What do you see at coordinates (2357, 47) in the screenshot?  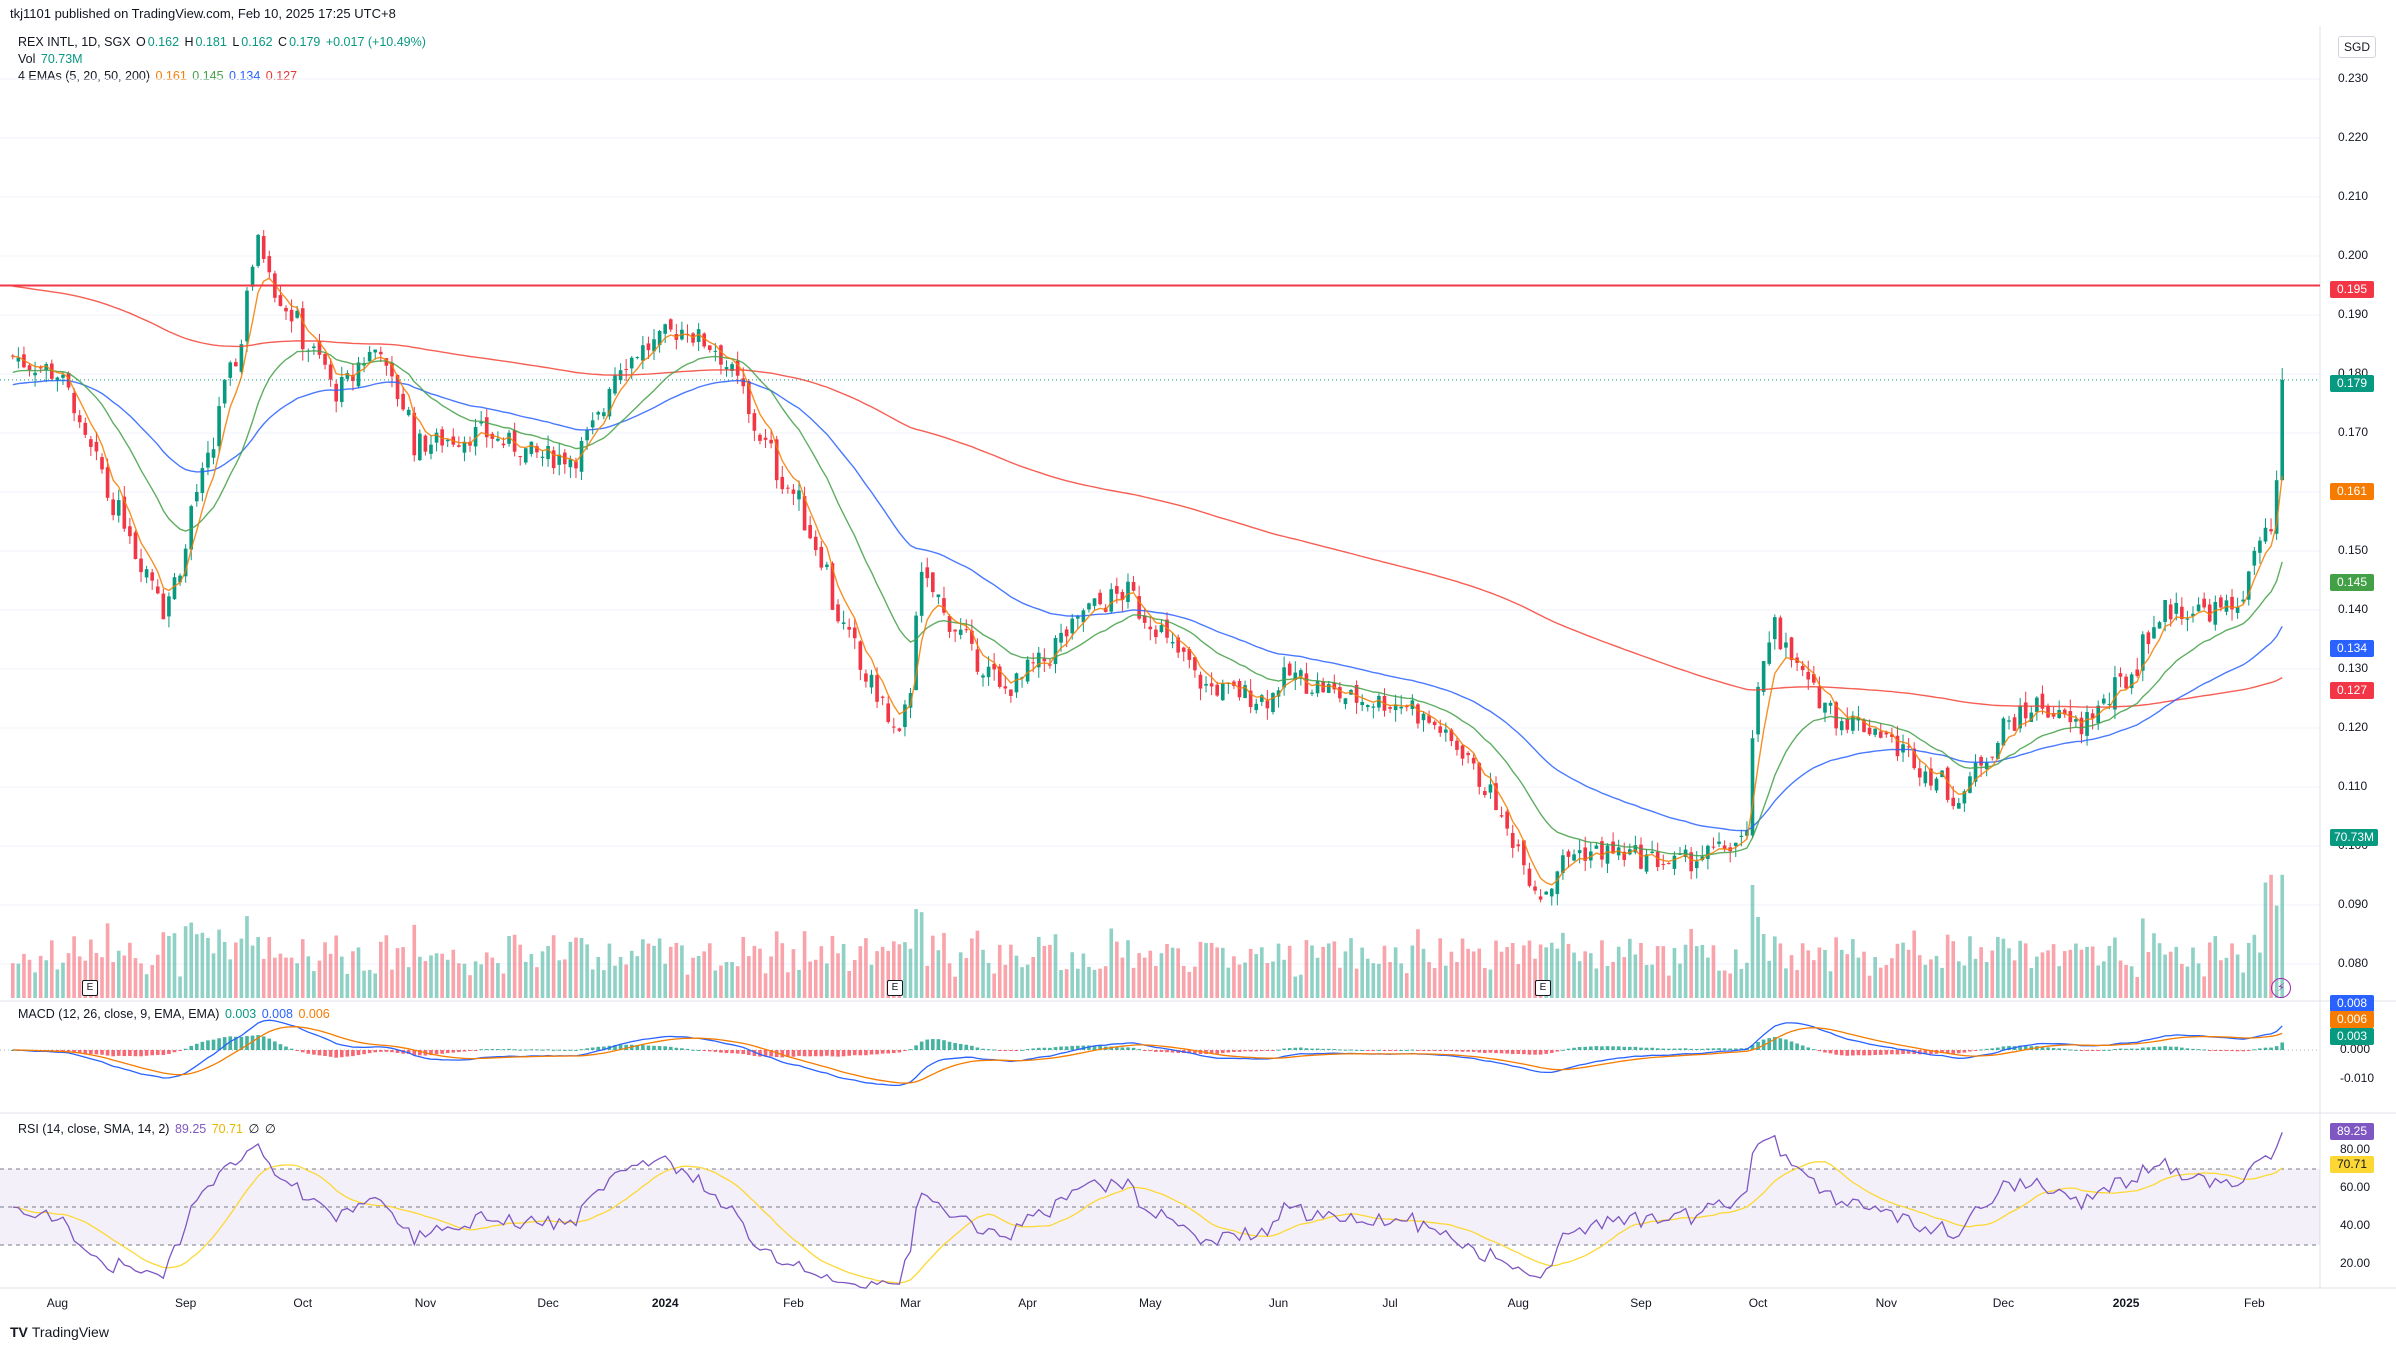 I see `currency-button: SGD` at bounding box center [2357, 47].